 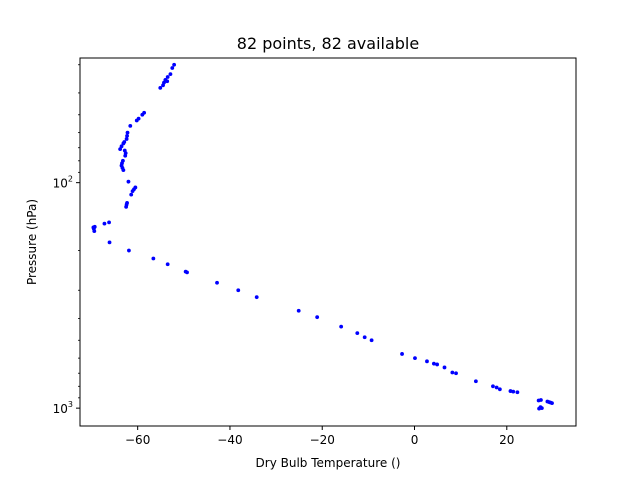 What do you see at coordinates (66, 240) in the screenshot?
I see `y-axis: 10³ 10²` at bounding box center [66, 240].